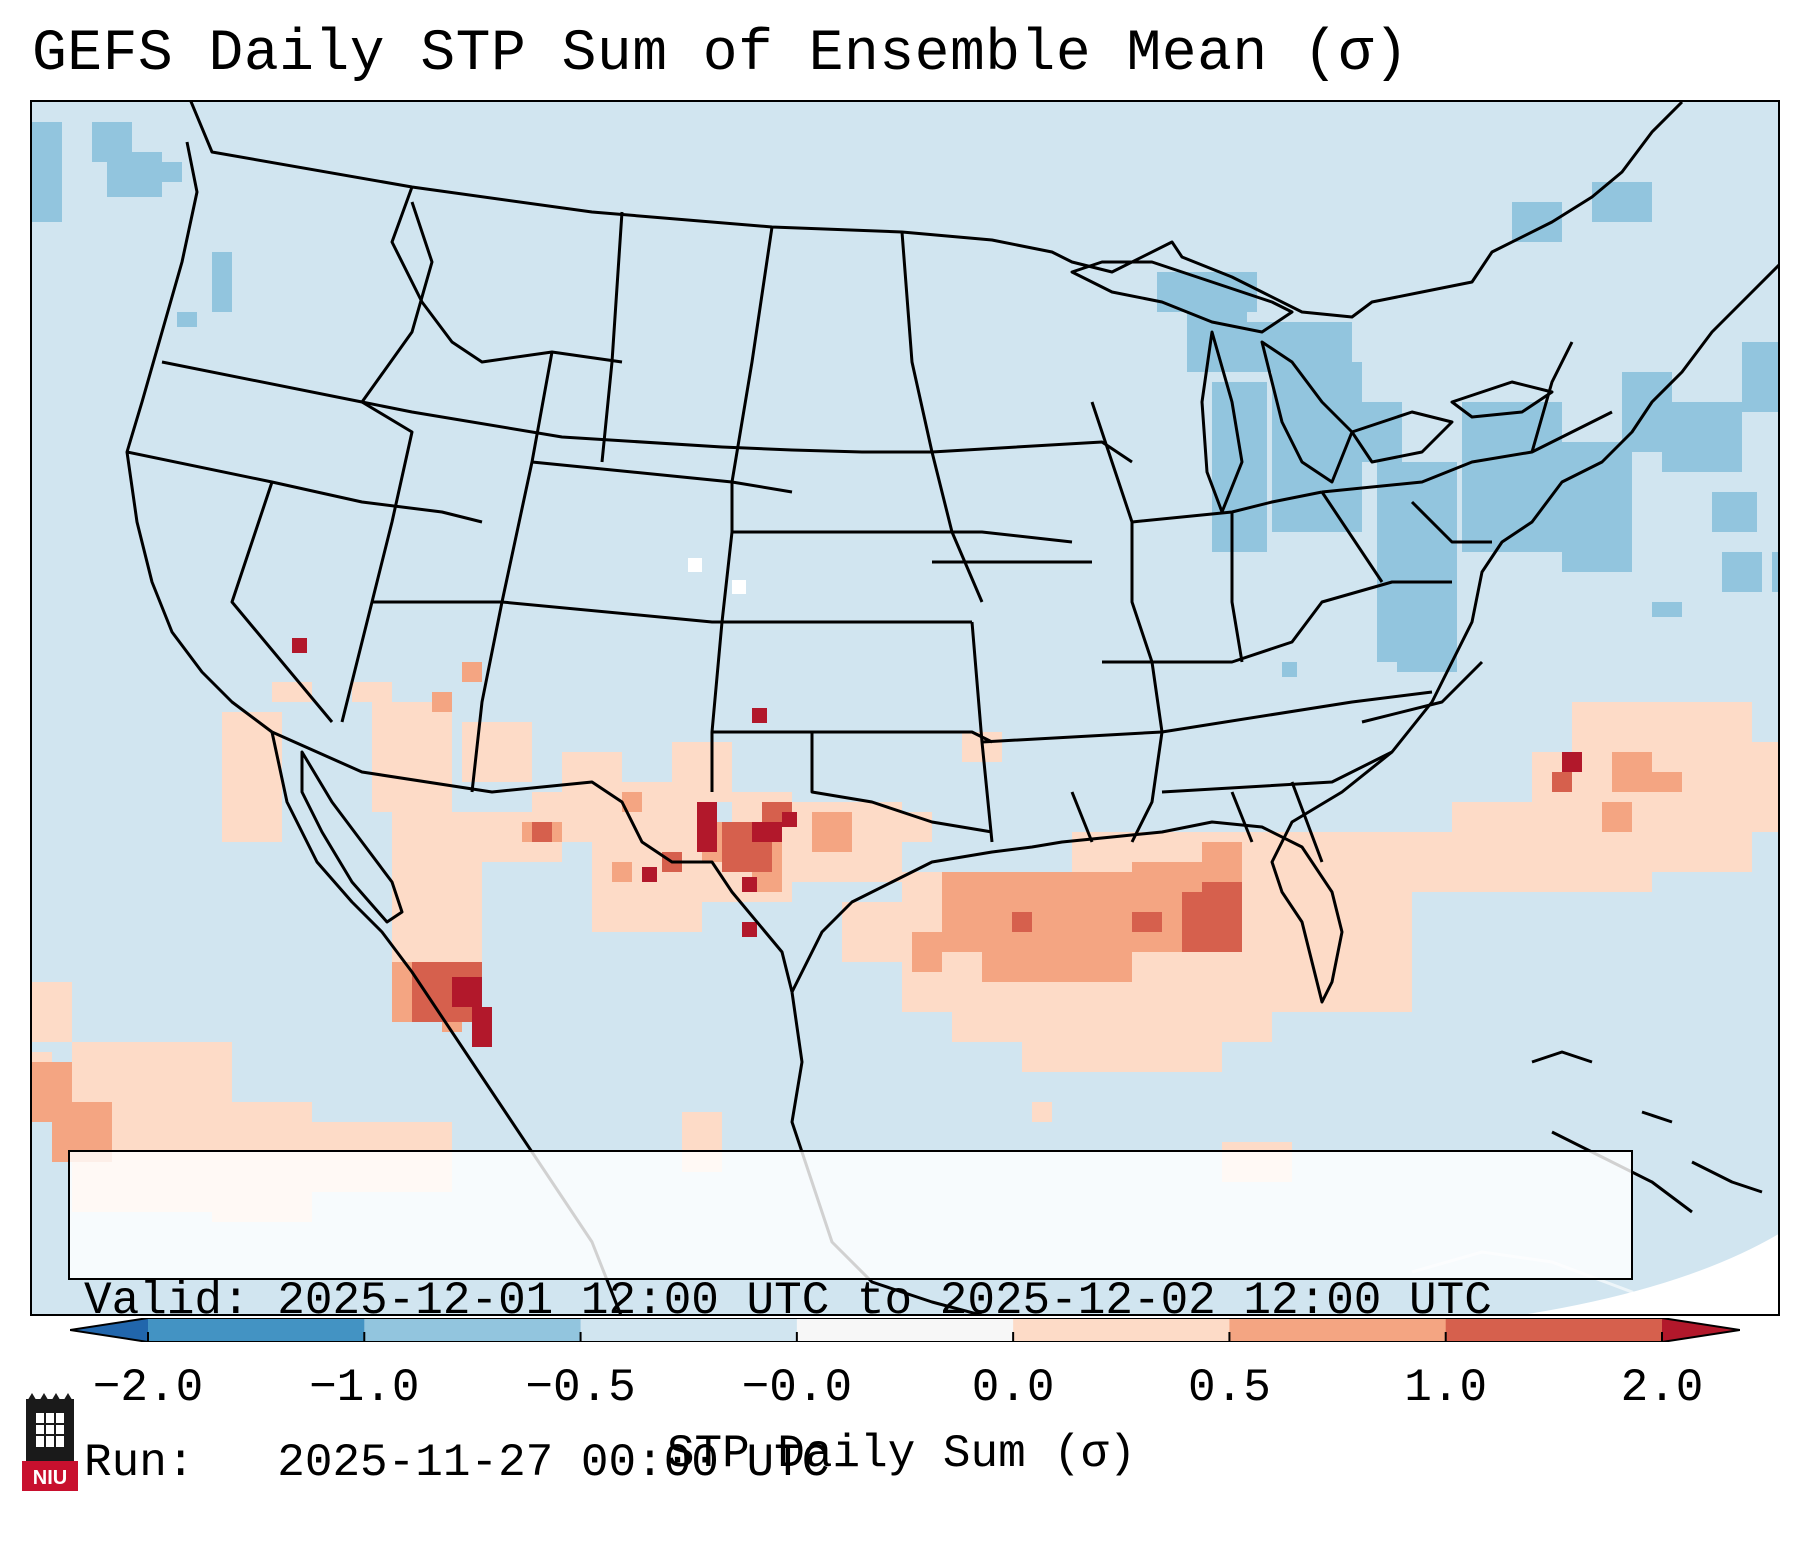 Image resolution: width=1803 pixels, height=1544 pixels. What do you see at coordinates (1701, 1330) in the screenshot?
I see `colorbar-extend-high` at bounding box center [1701, 1330].